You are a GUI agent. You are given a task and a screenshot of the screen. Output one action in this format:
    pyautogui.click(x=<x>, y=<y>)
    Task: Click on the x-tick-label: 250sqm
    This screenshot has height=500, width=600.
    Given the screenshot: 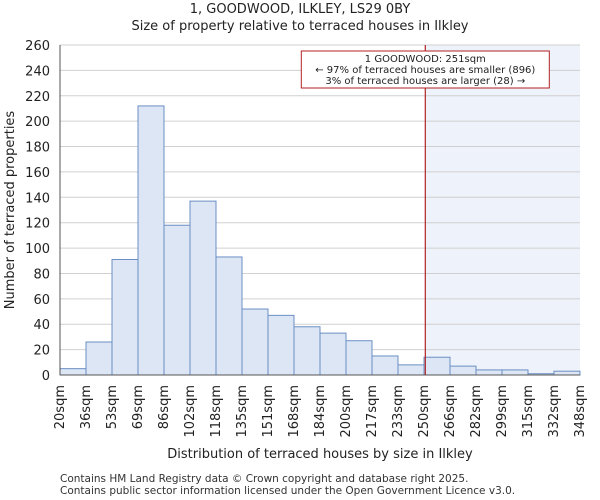 What is the action you would take?
    pyautogui.click(x=424, y=411)
    